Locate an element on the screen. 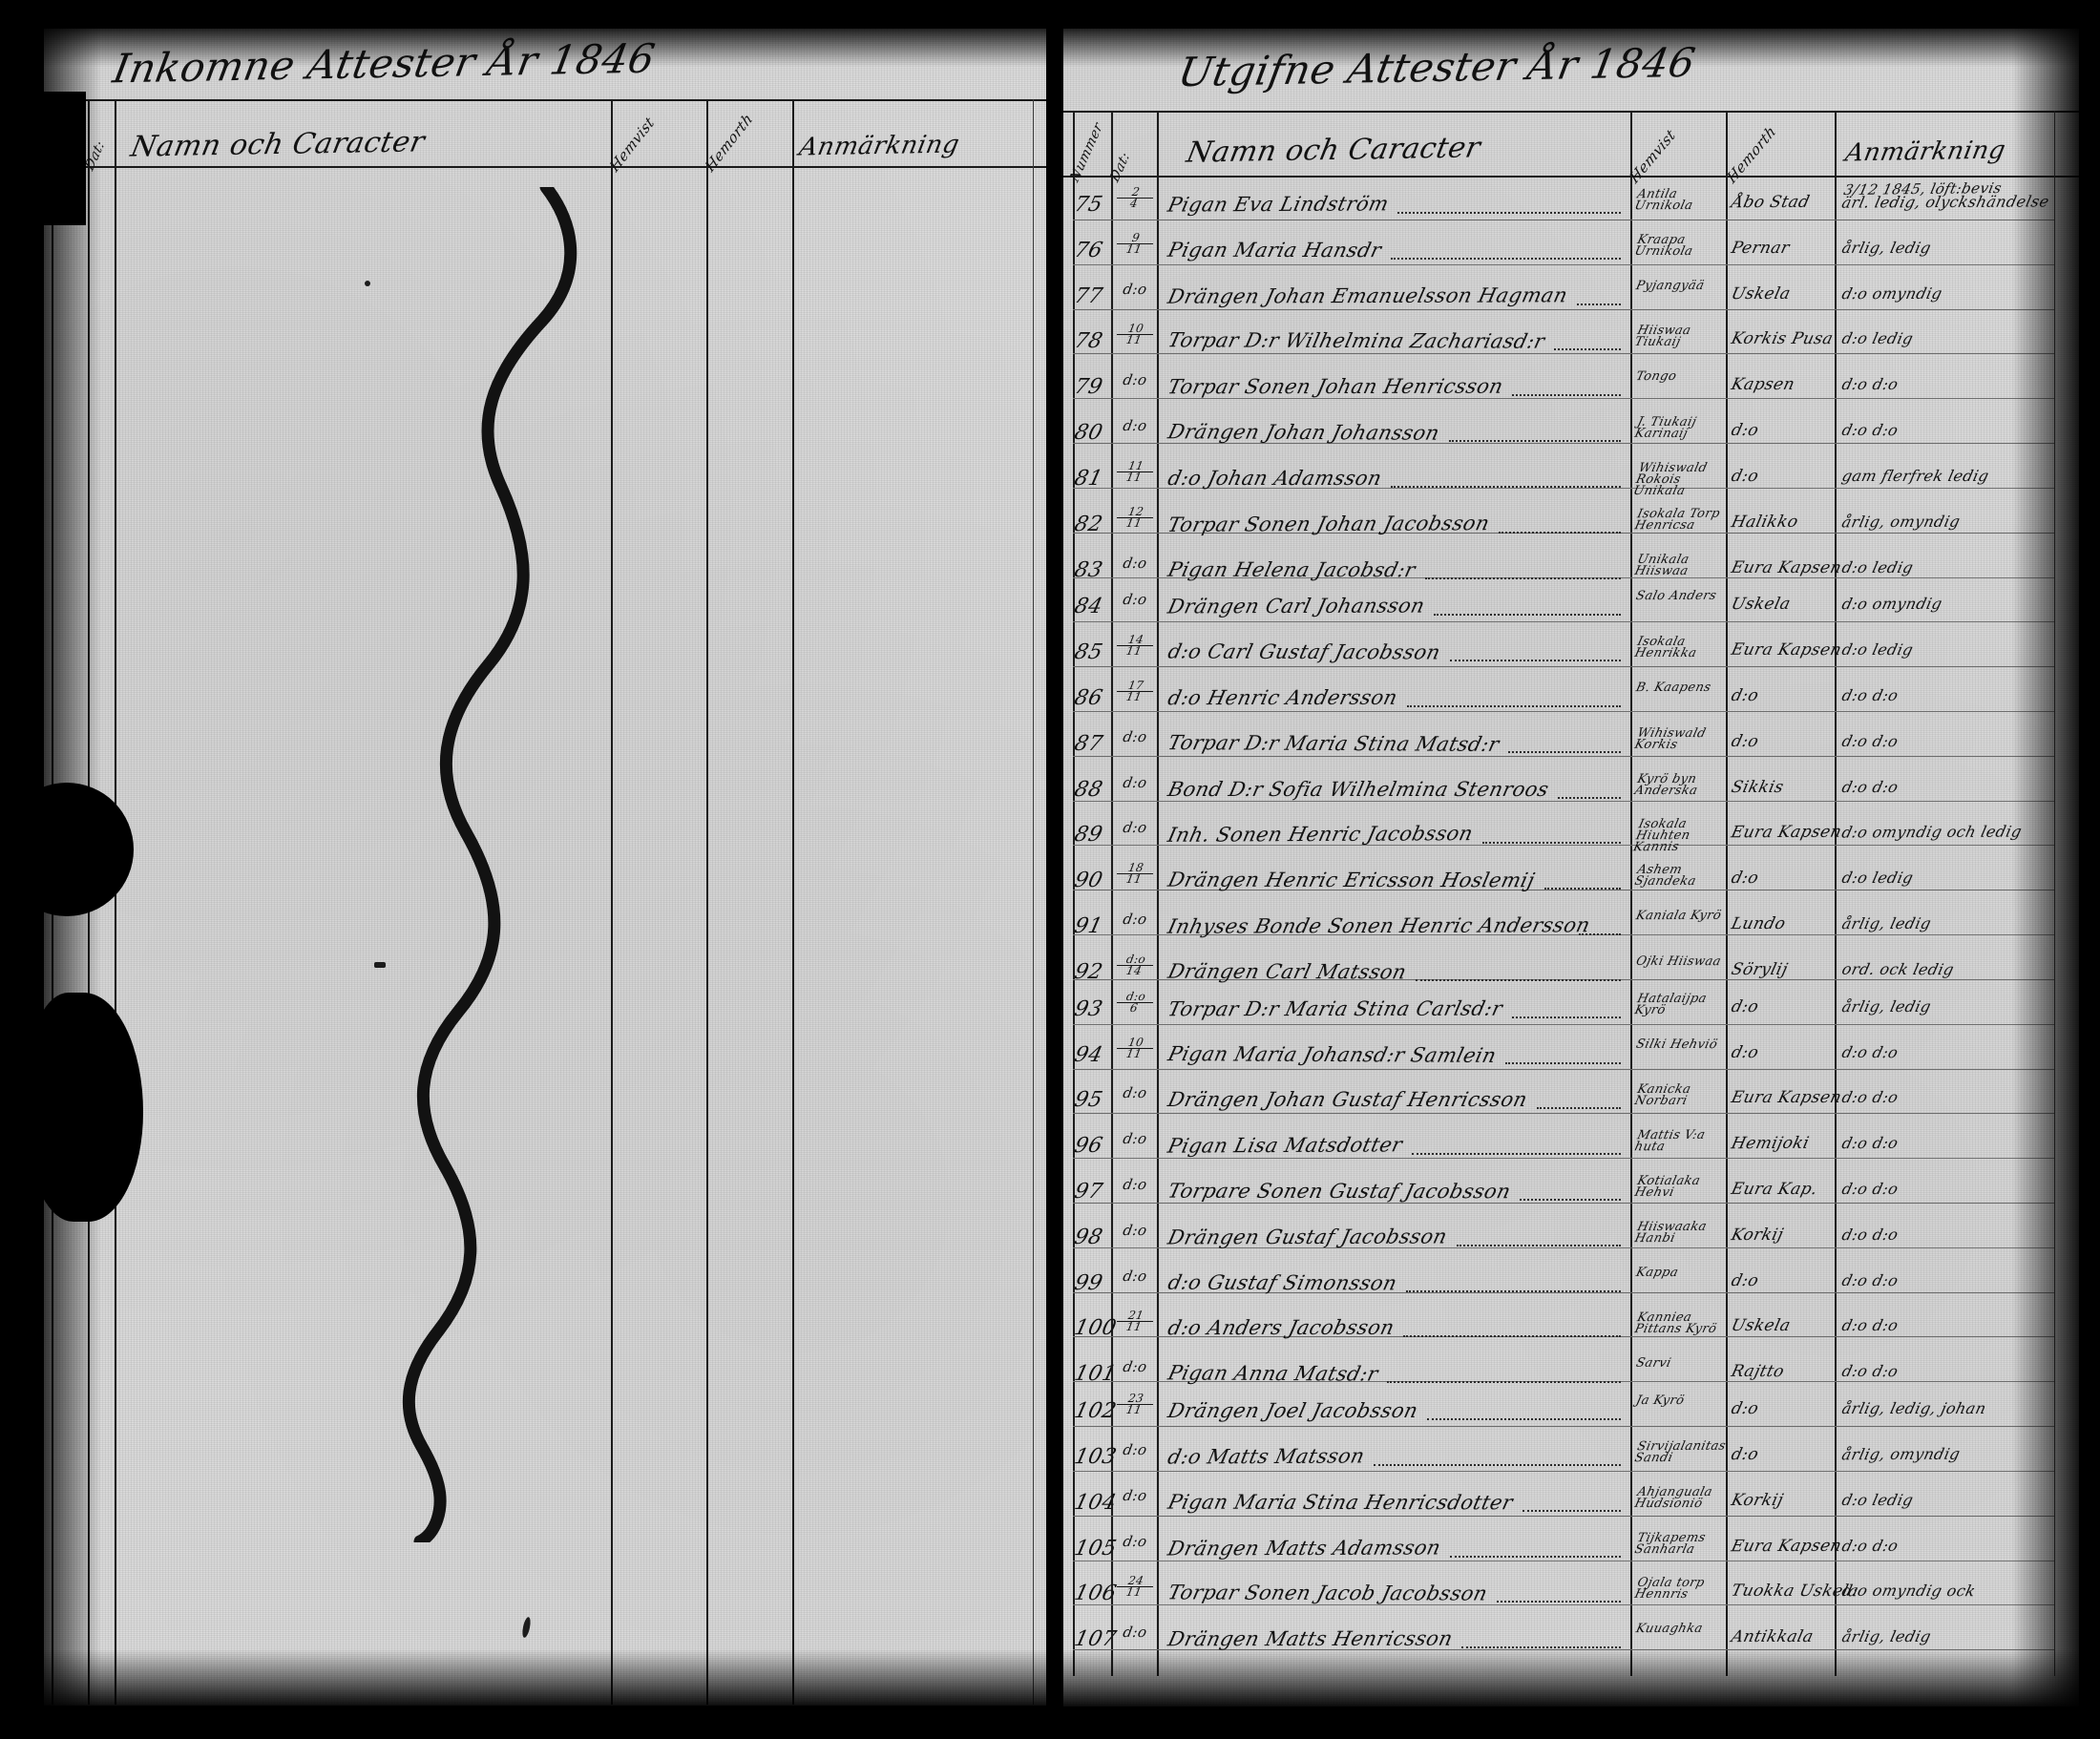 This screenshot has height=1739, width=2100. row-anmarkning: ärl. ledig, olyckshändelse is located at coordinates (1945, 202).